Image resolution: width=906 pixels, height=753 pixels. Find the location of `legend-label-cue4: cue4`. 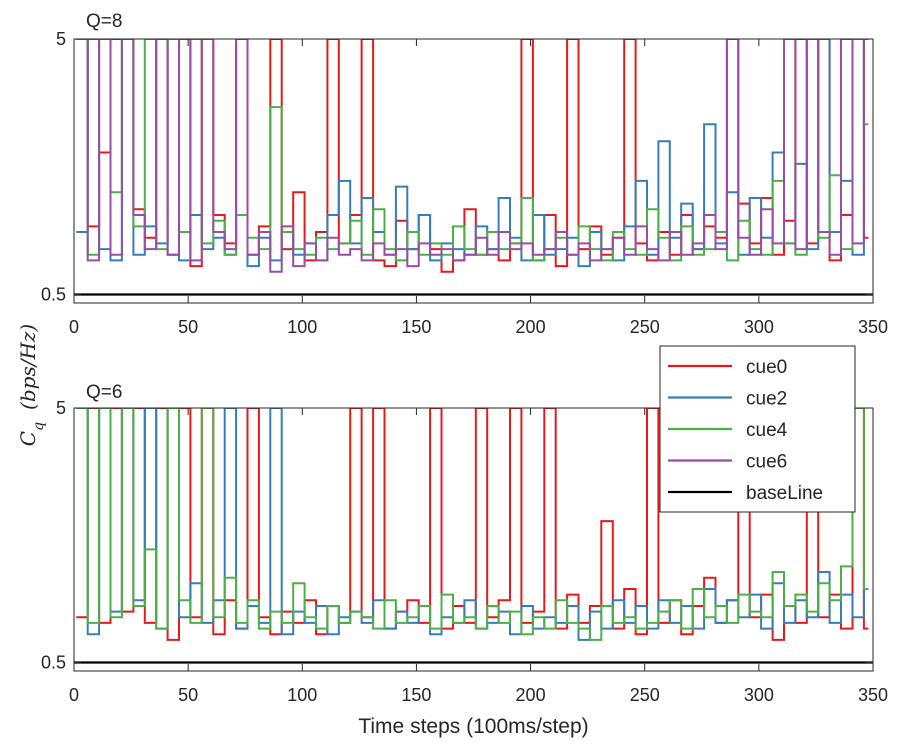

legend-label-cue4: cue4 is located at coordinates (767, 430).